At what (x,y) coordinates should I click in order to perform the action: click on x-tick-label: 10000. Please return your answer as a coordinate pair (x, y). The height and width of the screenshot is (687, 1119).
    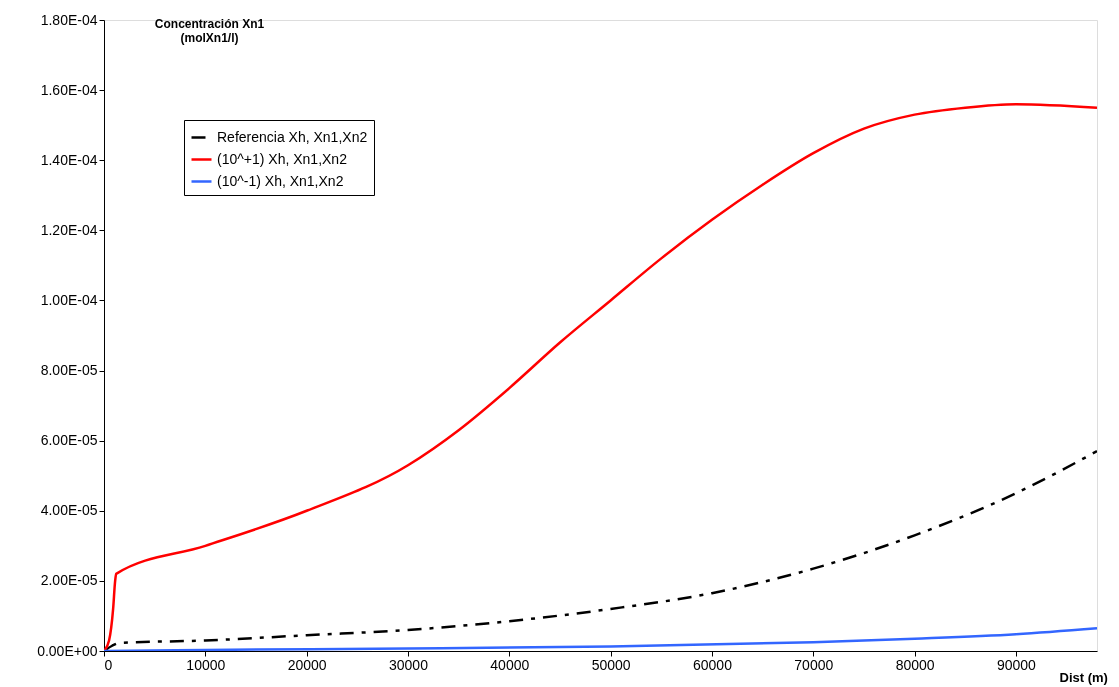
    Looking at the image, I should click on (206, 664).